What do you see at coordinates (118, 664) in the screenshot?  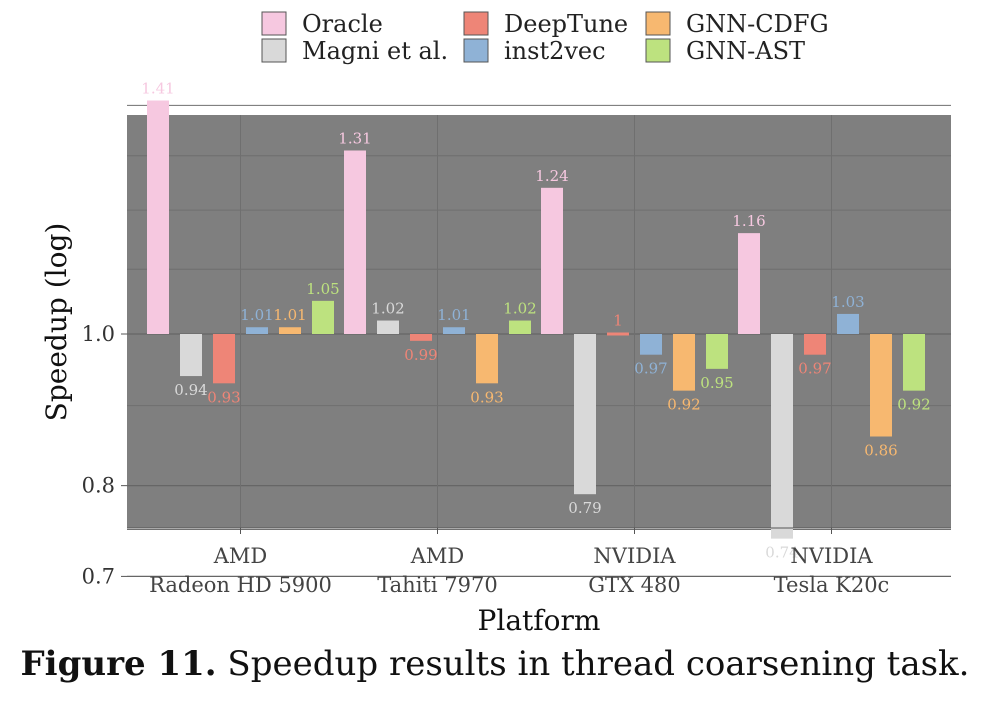 I see `figure-number: Figure 11.` at bounding box center [118, 664].